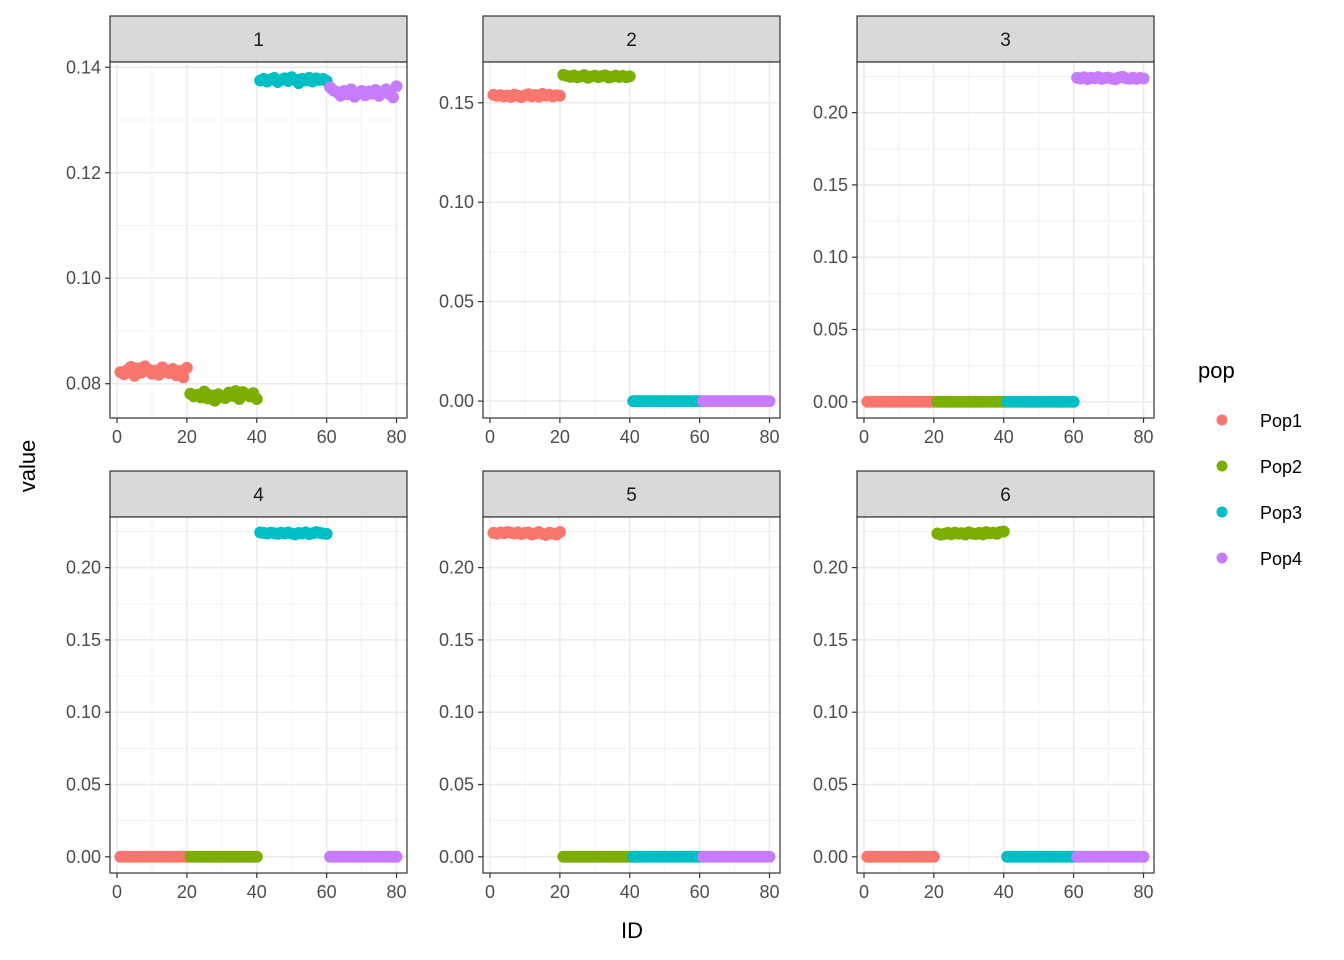  I want to click on data-point-pop3, so click(1073, 401).